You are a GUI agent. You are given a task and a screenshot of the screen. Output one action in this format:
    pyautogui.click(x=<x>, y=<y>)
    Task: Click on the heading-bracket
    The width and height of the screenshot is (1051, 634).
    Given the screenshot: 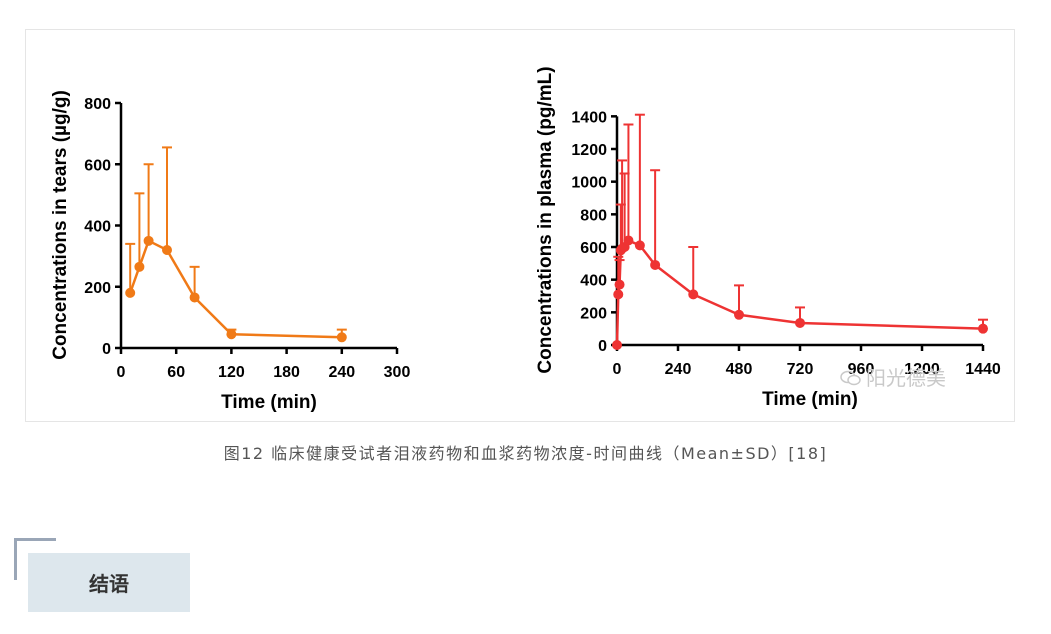 What is the action you would take?
    pyautogui.click(x=35, y=559)
    